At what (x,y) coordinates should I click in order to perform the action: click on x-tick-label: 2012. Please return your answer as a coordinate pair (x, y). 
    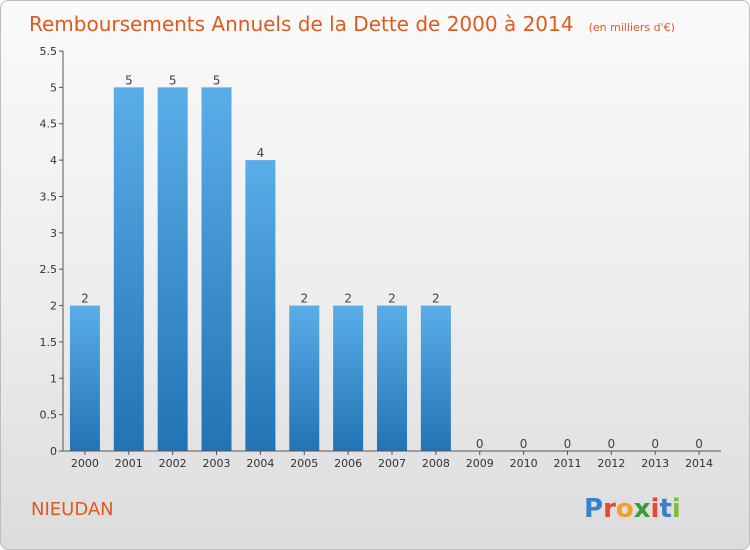
    Looking at the image, I should click on (611, 463).